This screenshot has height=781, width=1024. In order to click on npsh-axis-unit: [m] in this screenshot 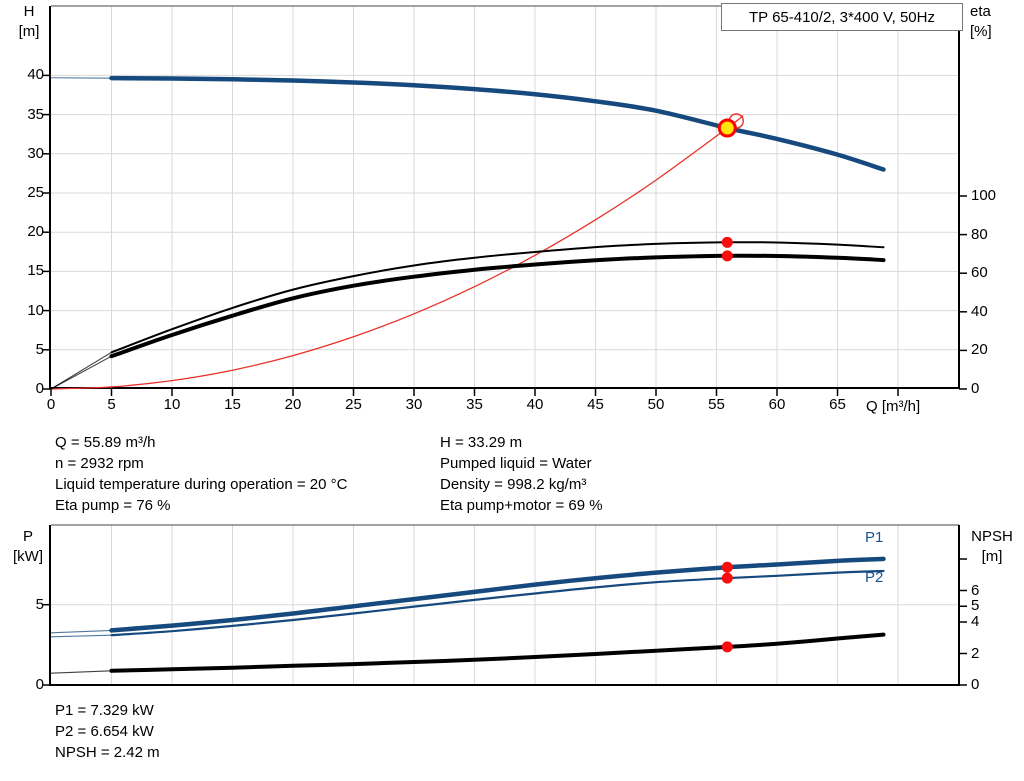, I will do `click(992, 556)`.